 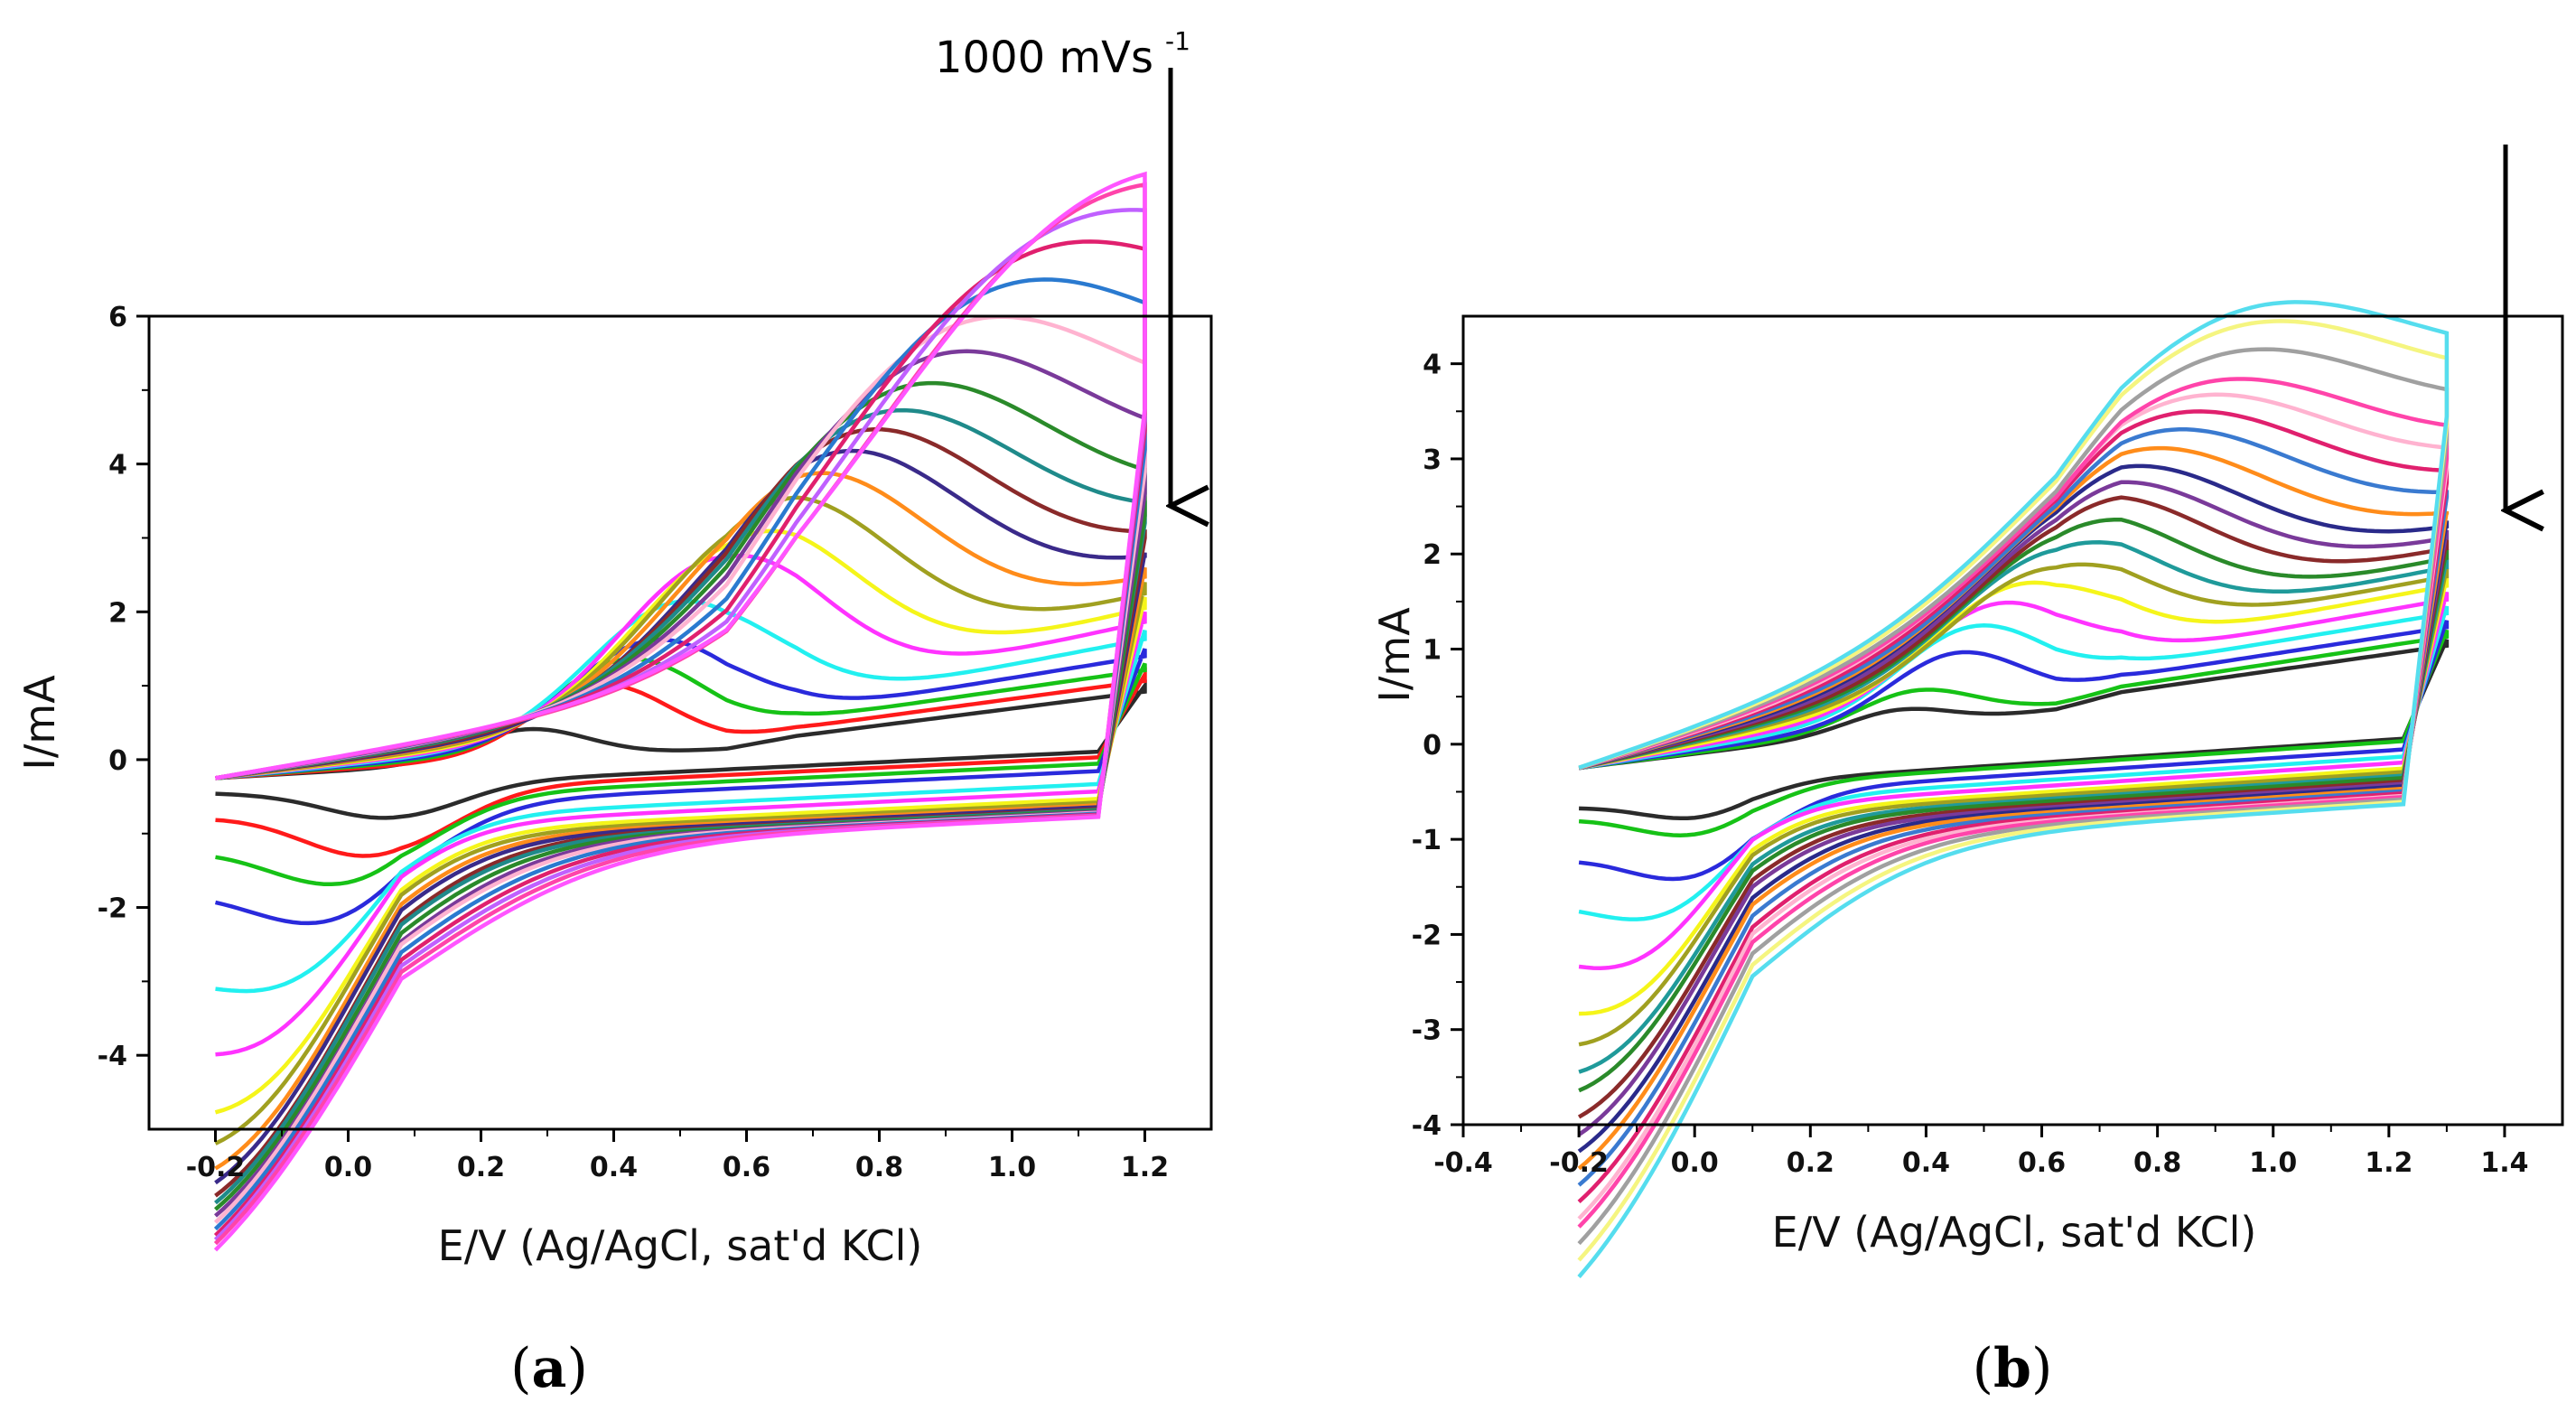 What do you see at coordinates (112, 909) in the screenshot?
I see `panel-a-y-tick-label: -2` at bounding box center [112, 909].